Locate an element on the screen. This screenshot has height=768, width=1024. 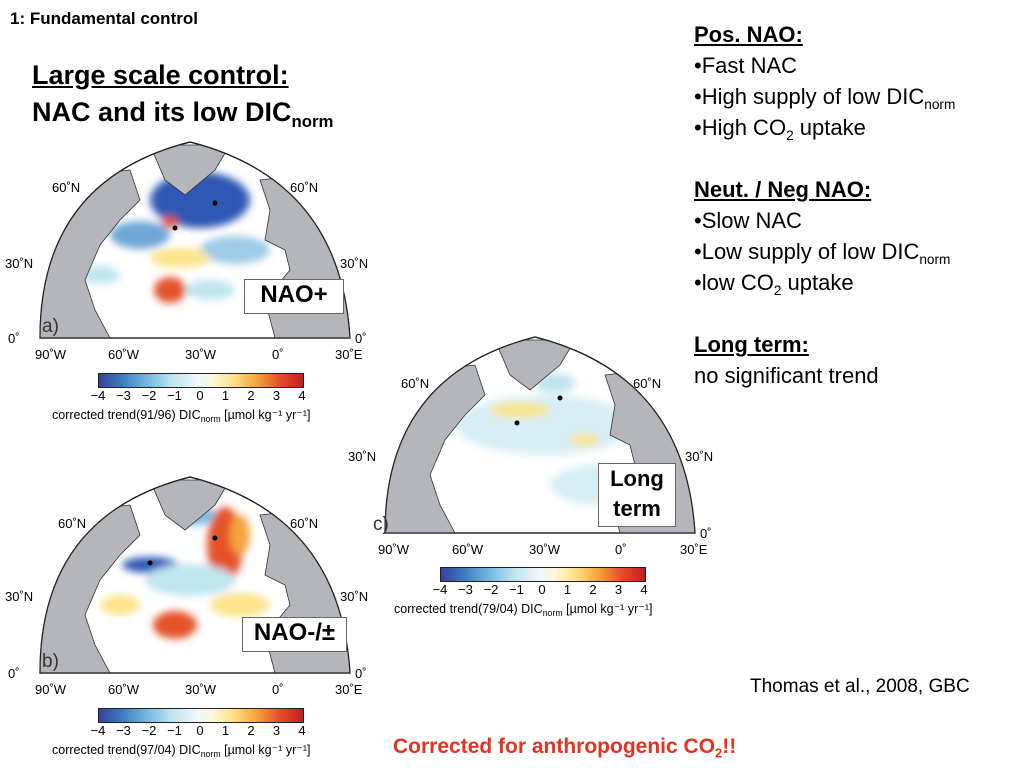
notes-heading-neg-nao: Neut. / Neg NAO: is located at coordinates (783, 189).